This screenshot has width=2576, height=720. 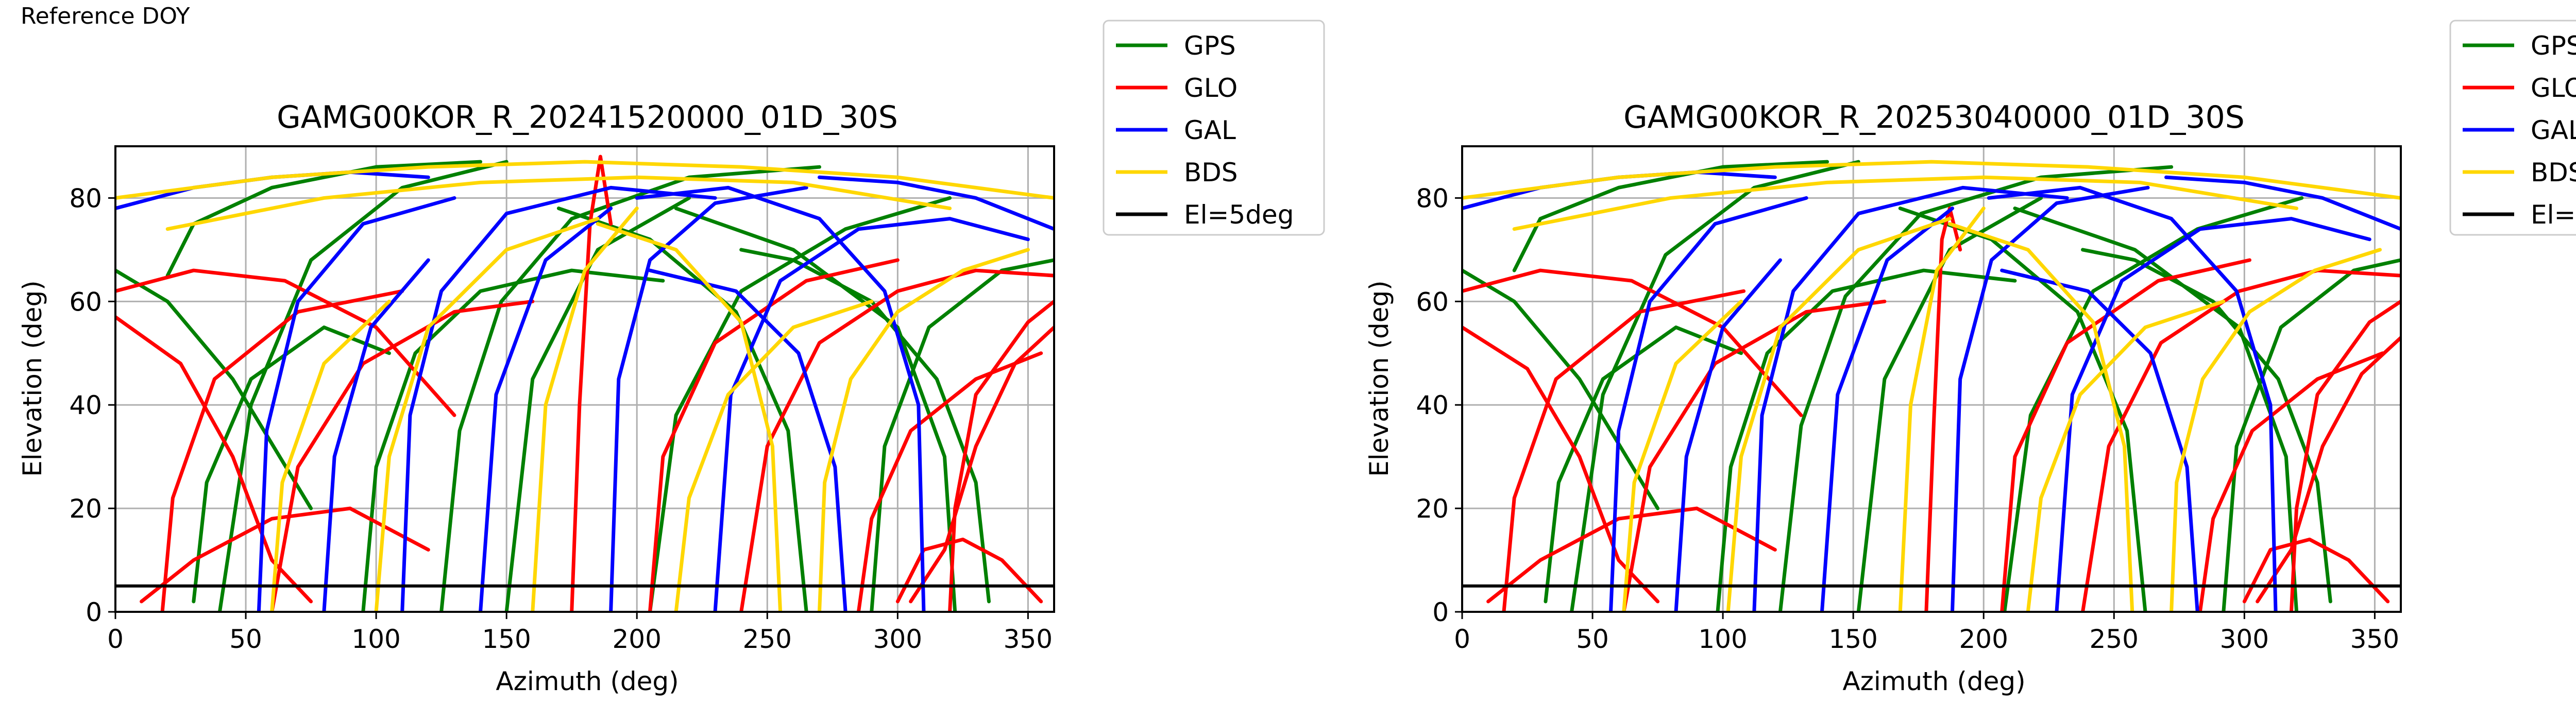 I want to click on figure-suptitle: Reference DOY, so click(x=105, y=16).